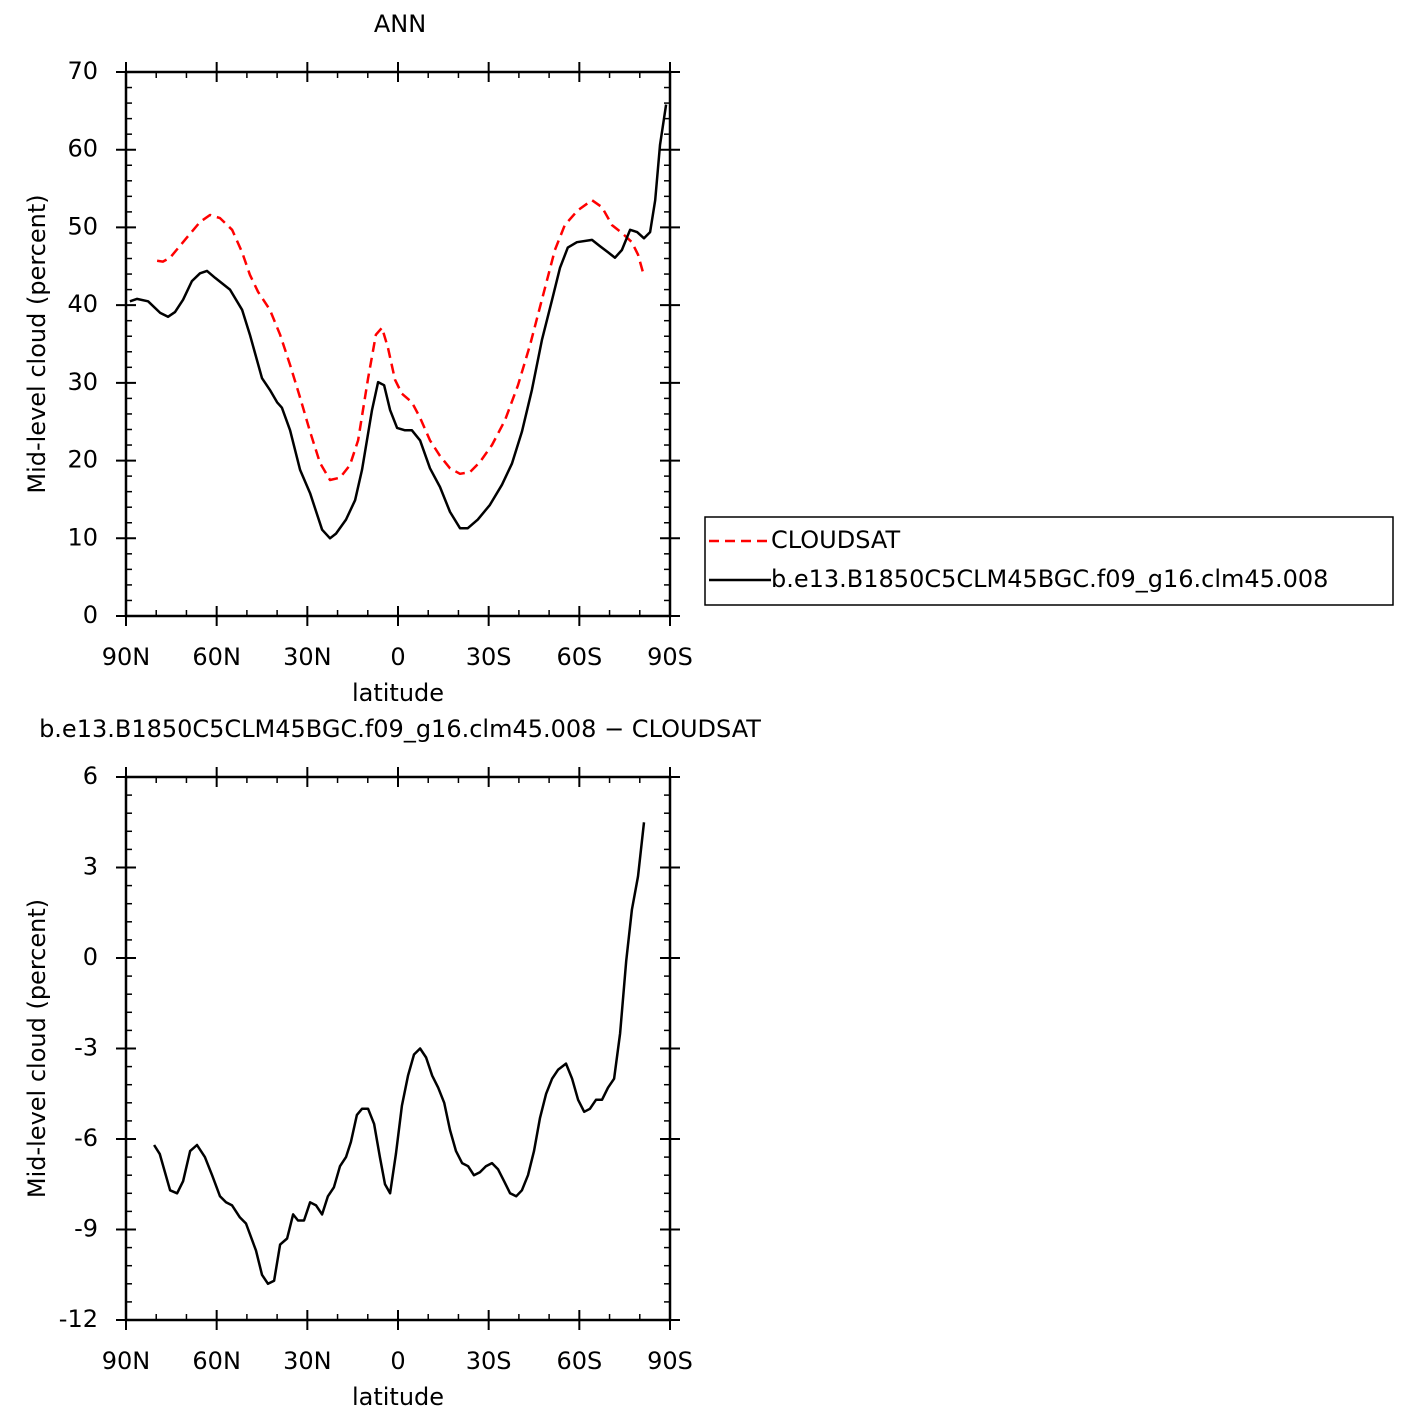  Describe the element at coordinates (90, 776) in the screenshot. I see `y-tick-label: 6` at that location.